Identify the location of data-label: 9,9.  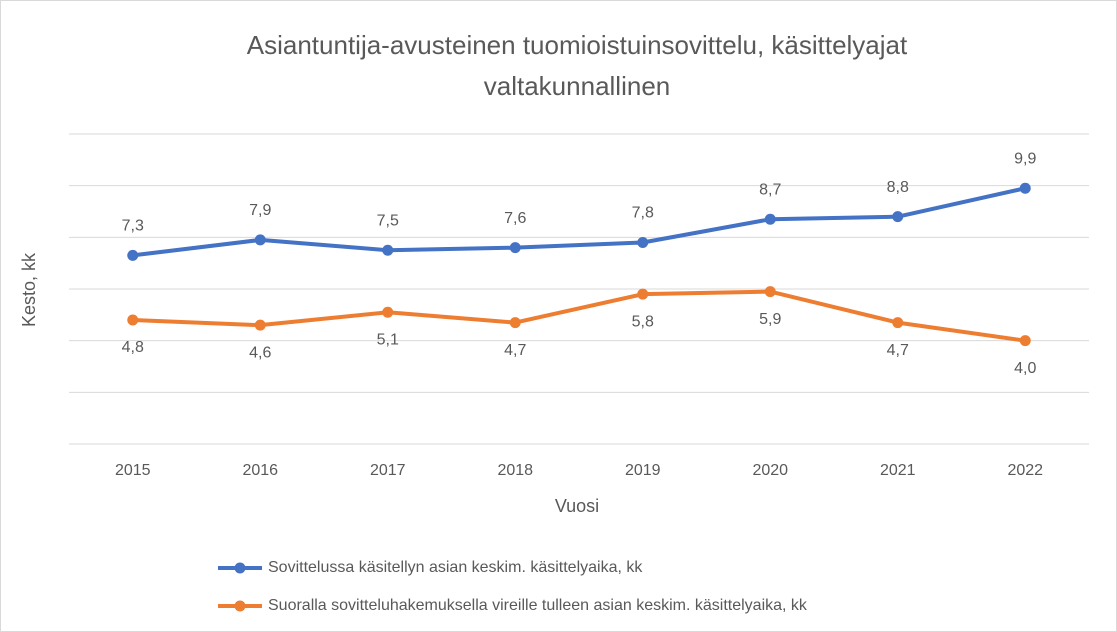
(1025, 158).